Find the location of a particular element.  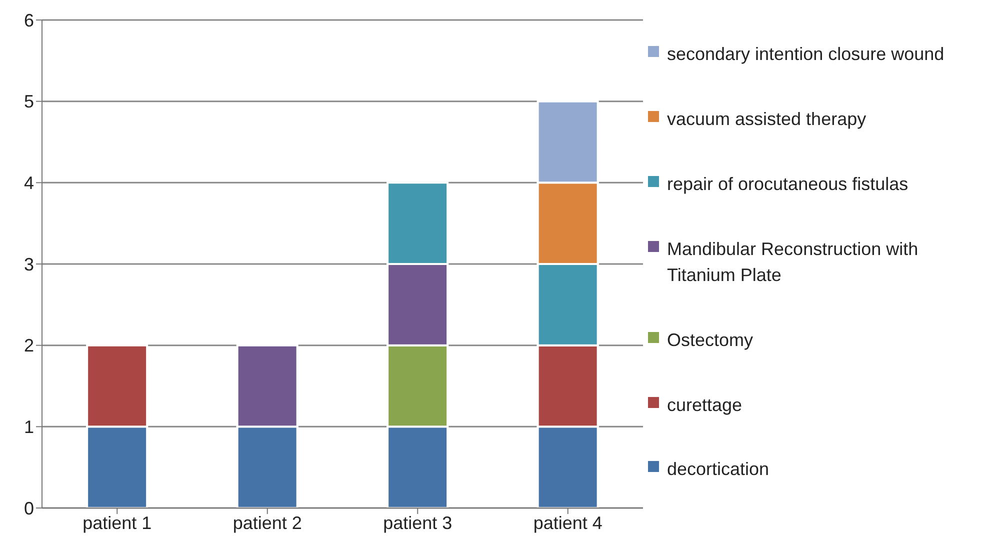

legend-label: Ostectomy is located at coordinates (710, 340).